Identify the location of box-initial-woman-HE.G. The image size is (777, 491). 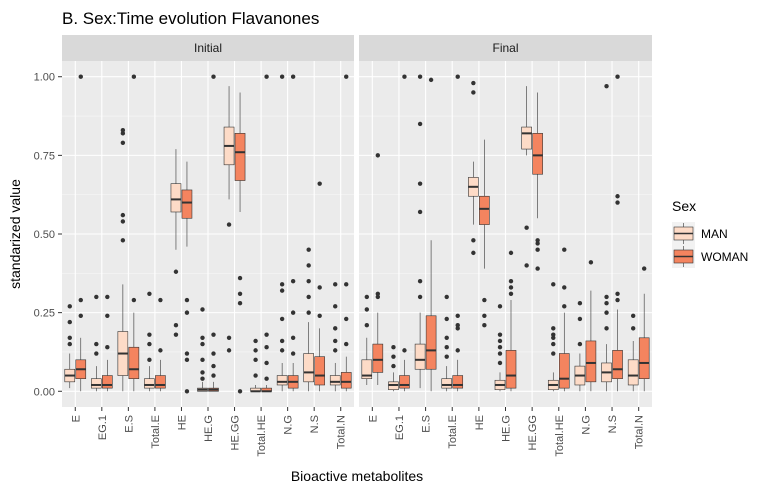
(213, 233).